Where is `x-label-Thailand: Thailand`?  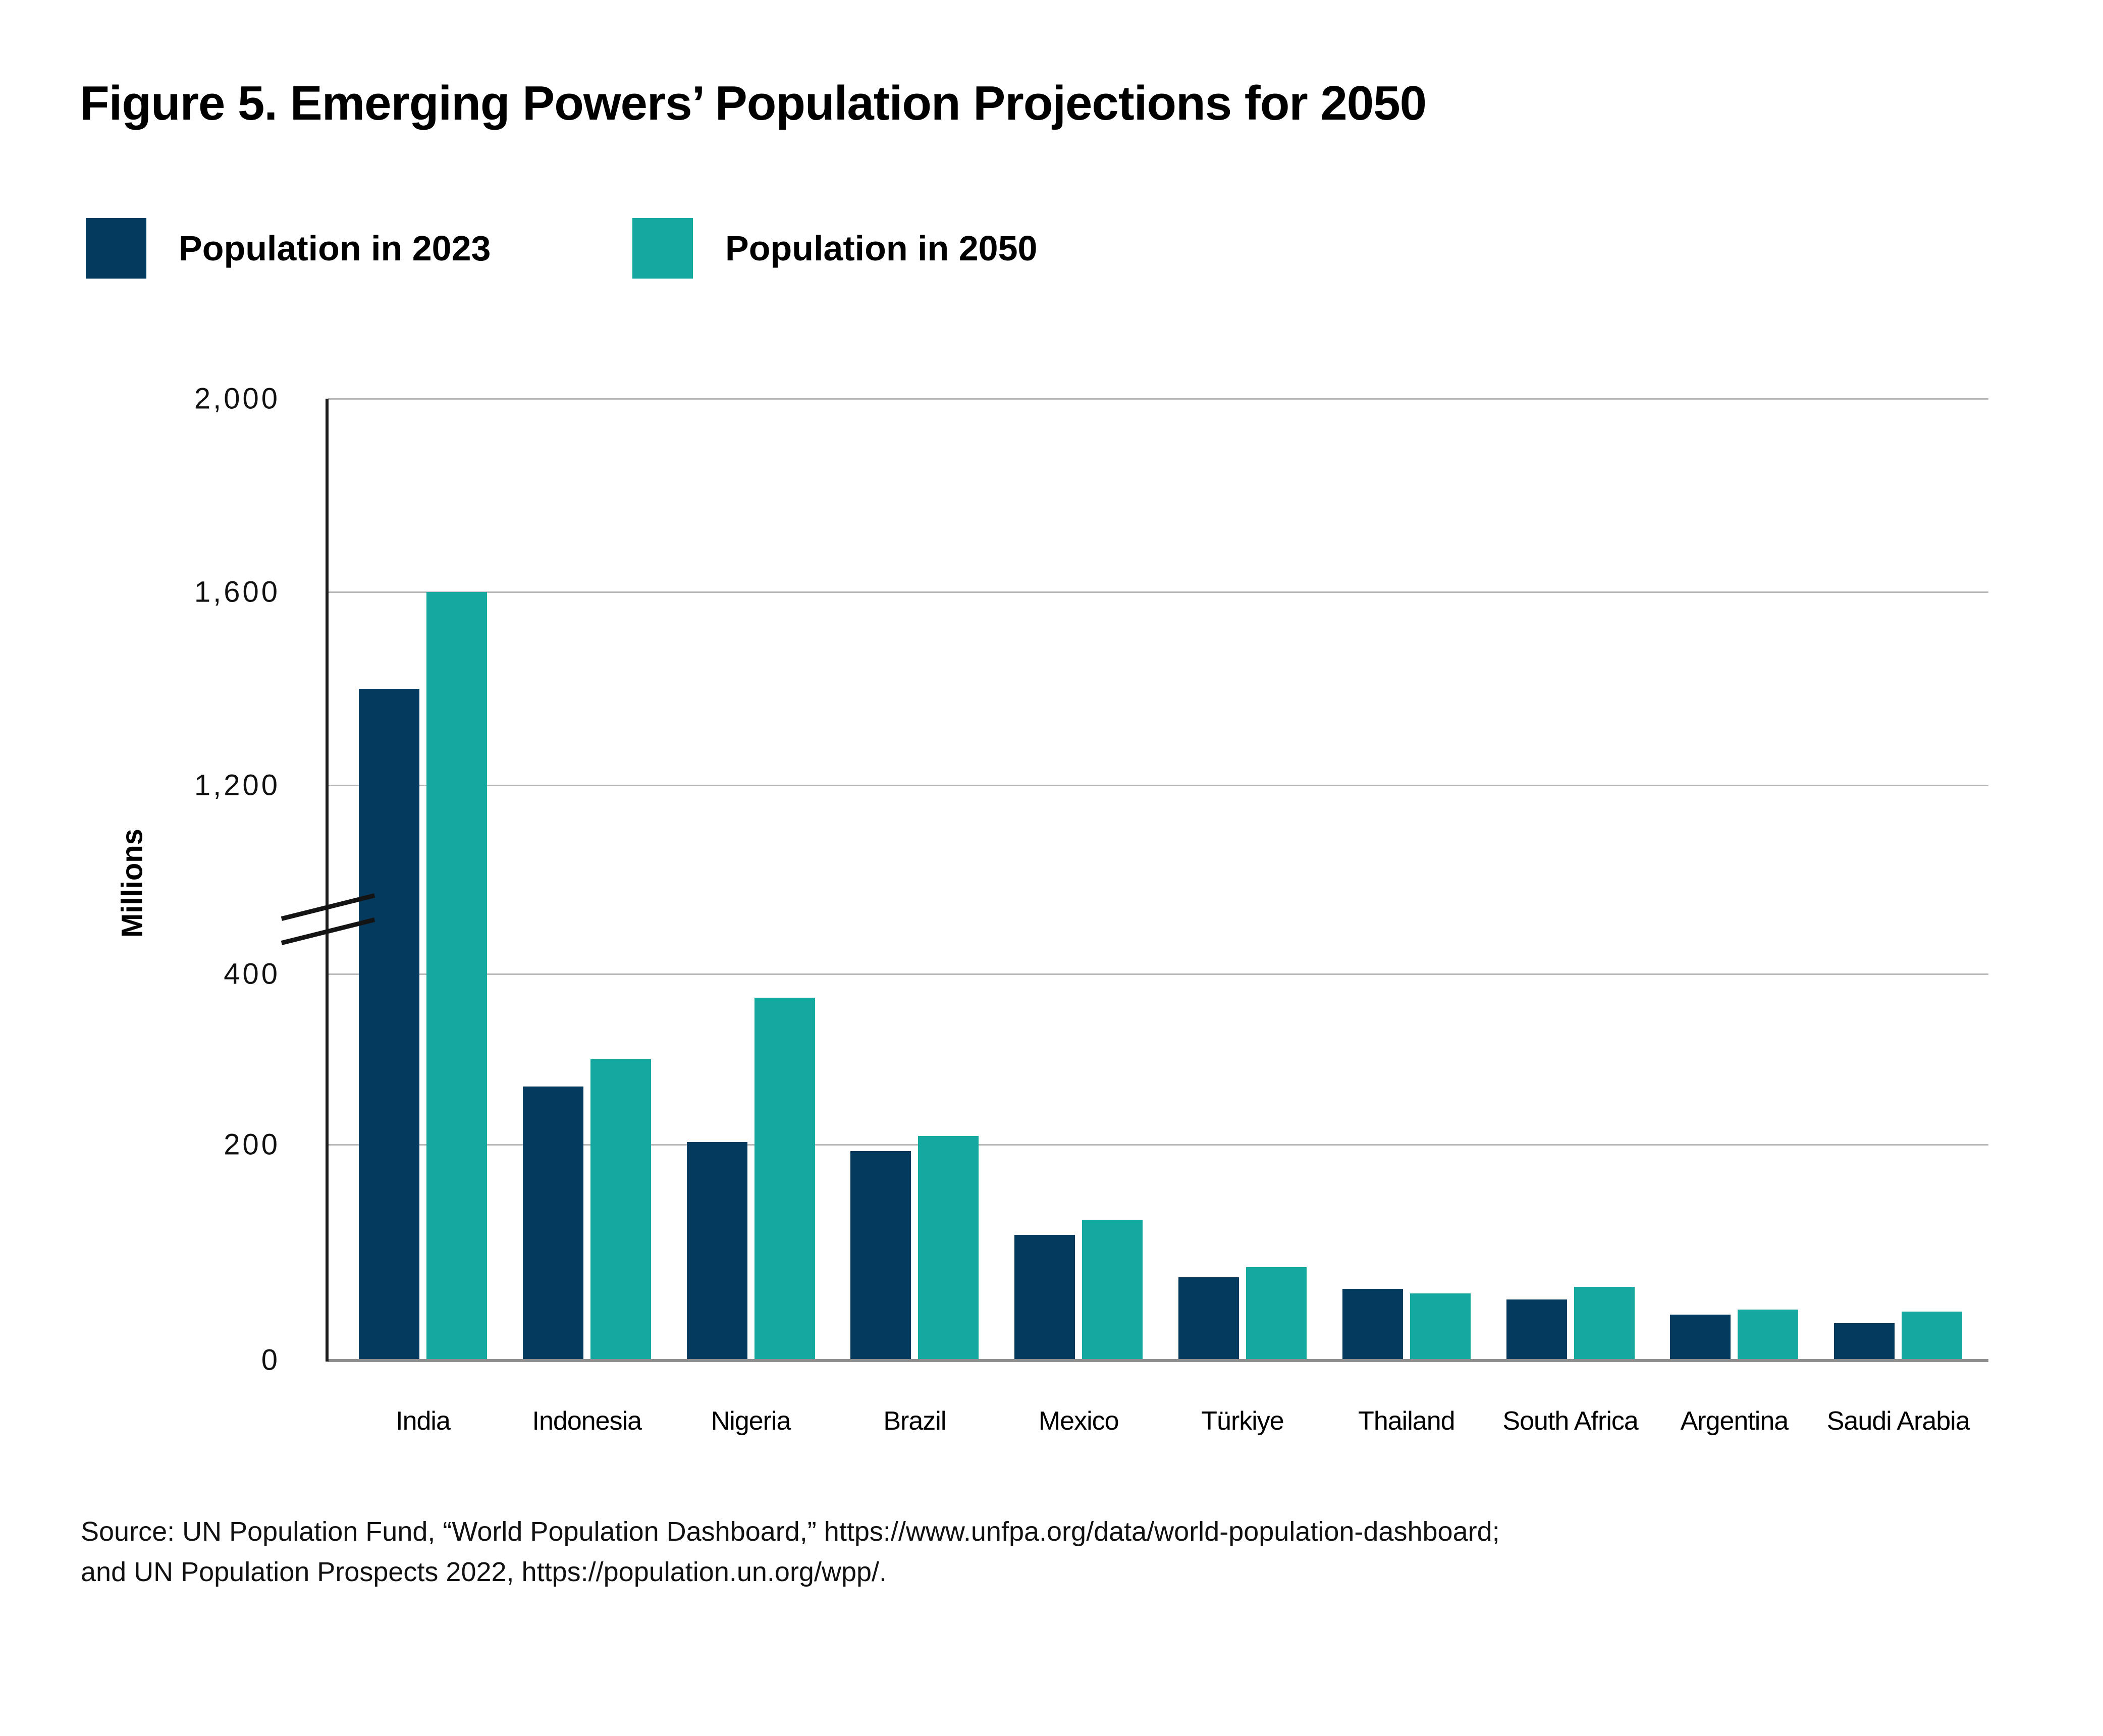 x-label-Thailand: Thailand is located at coordinates (1406, 1421).